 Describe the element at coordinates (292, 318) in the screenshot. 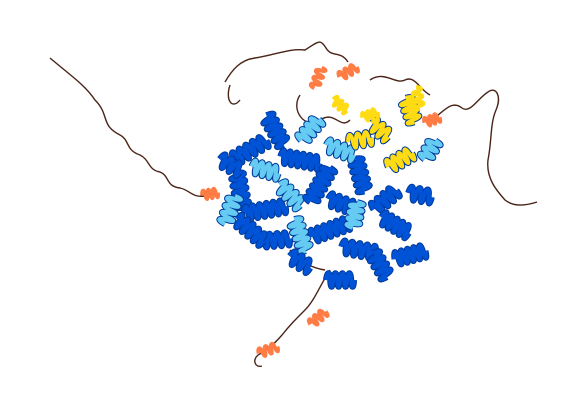

I see `bottom-coil` at that location.